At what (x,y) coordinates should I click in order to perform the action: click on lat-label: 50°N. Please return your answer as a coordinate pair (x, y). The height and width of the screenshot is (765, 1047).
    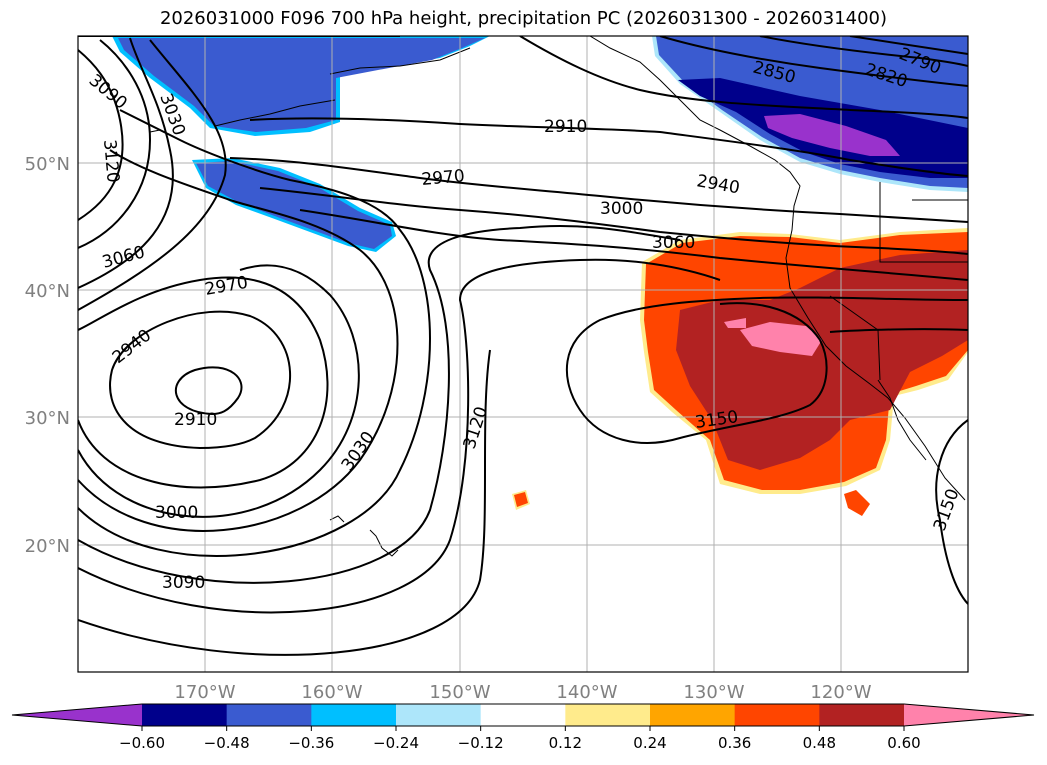
    Looking at the image, I should click on (47, 164).